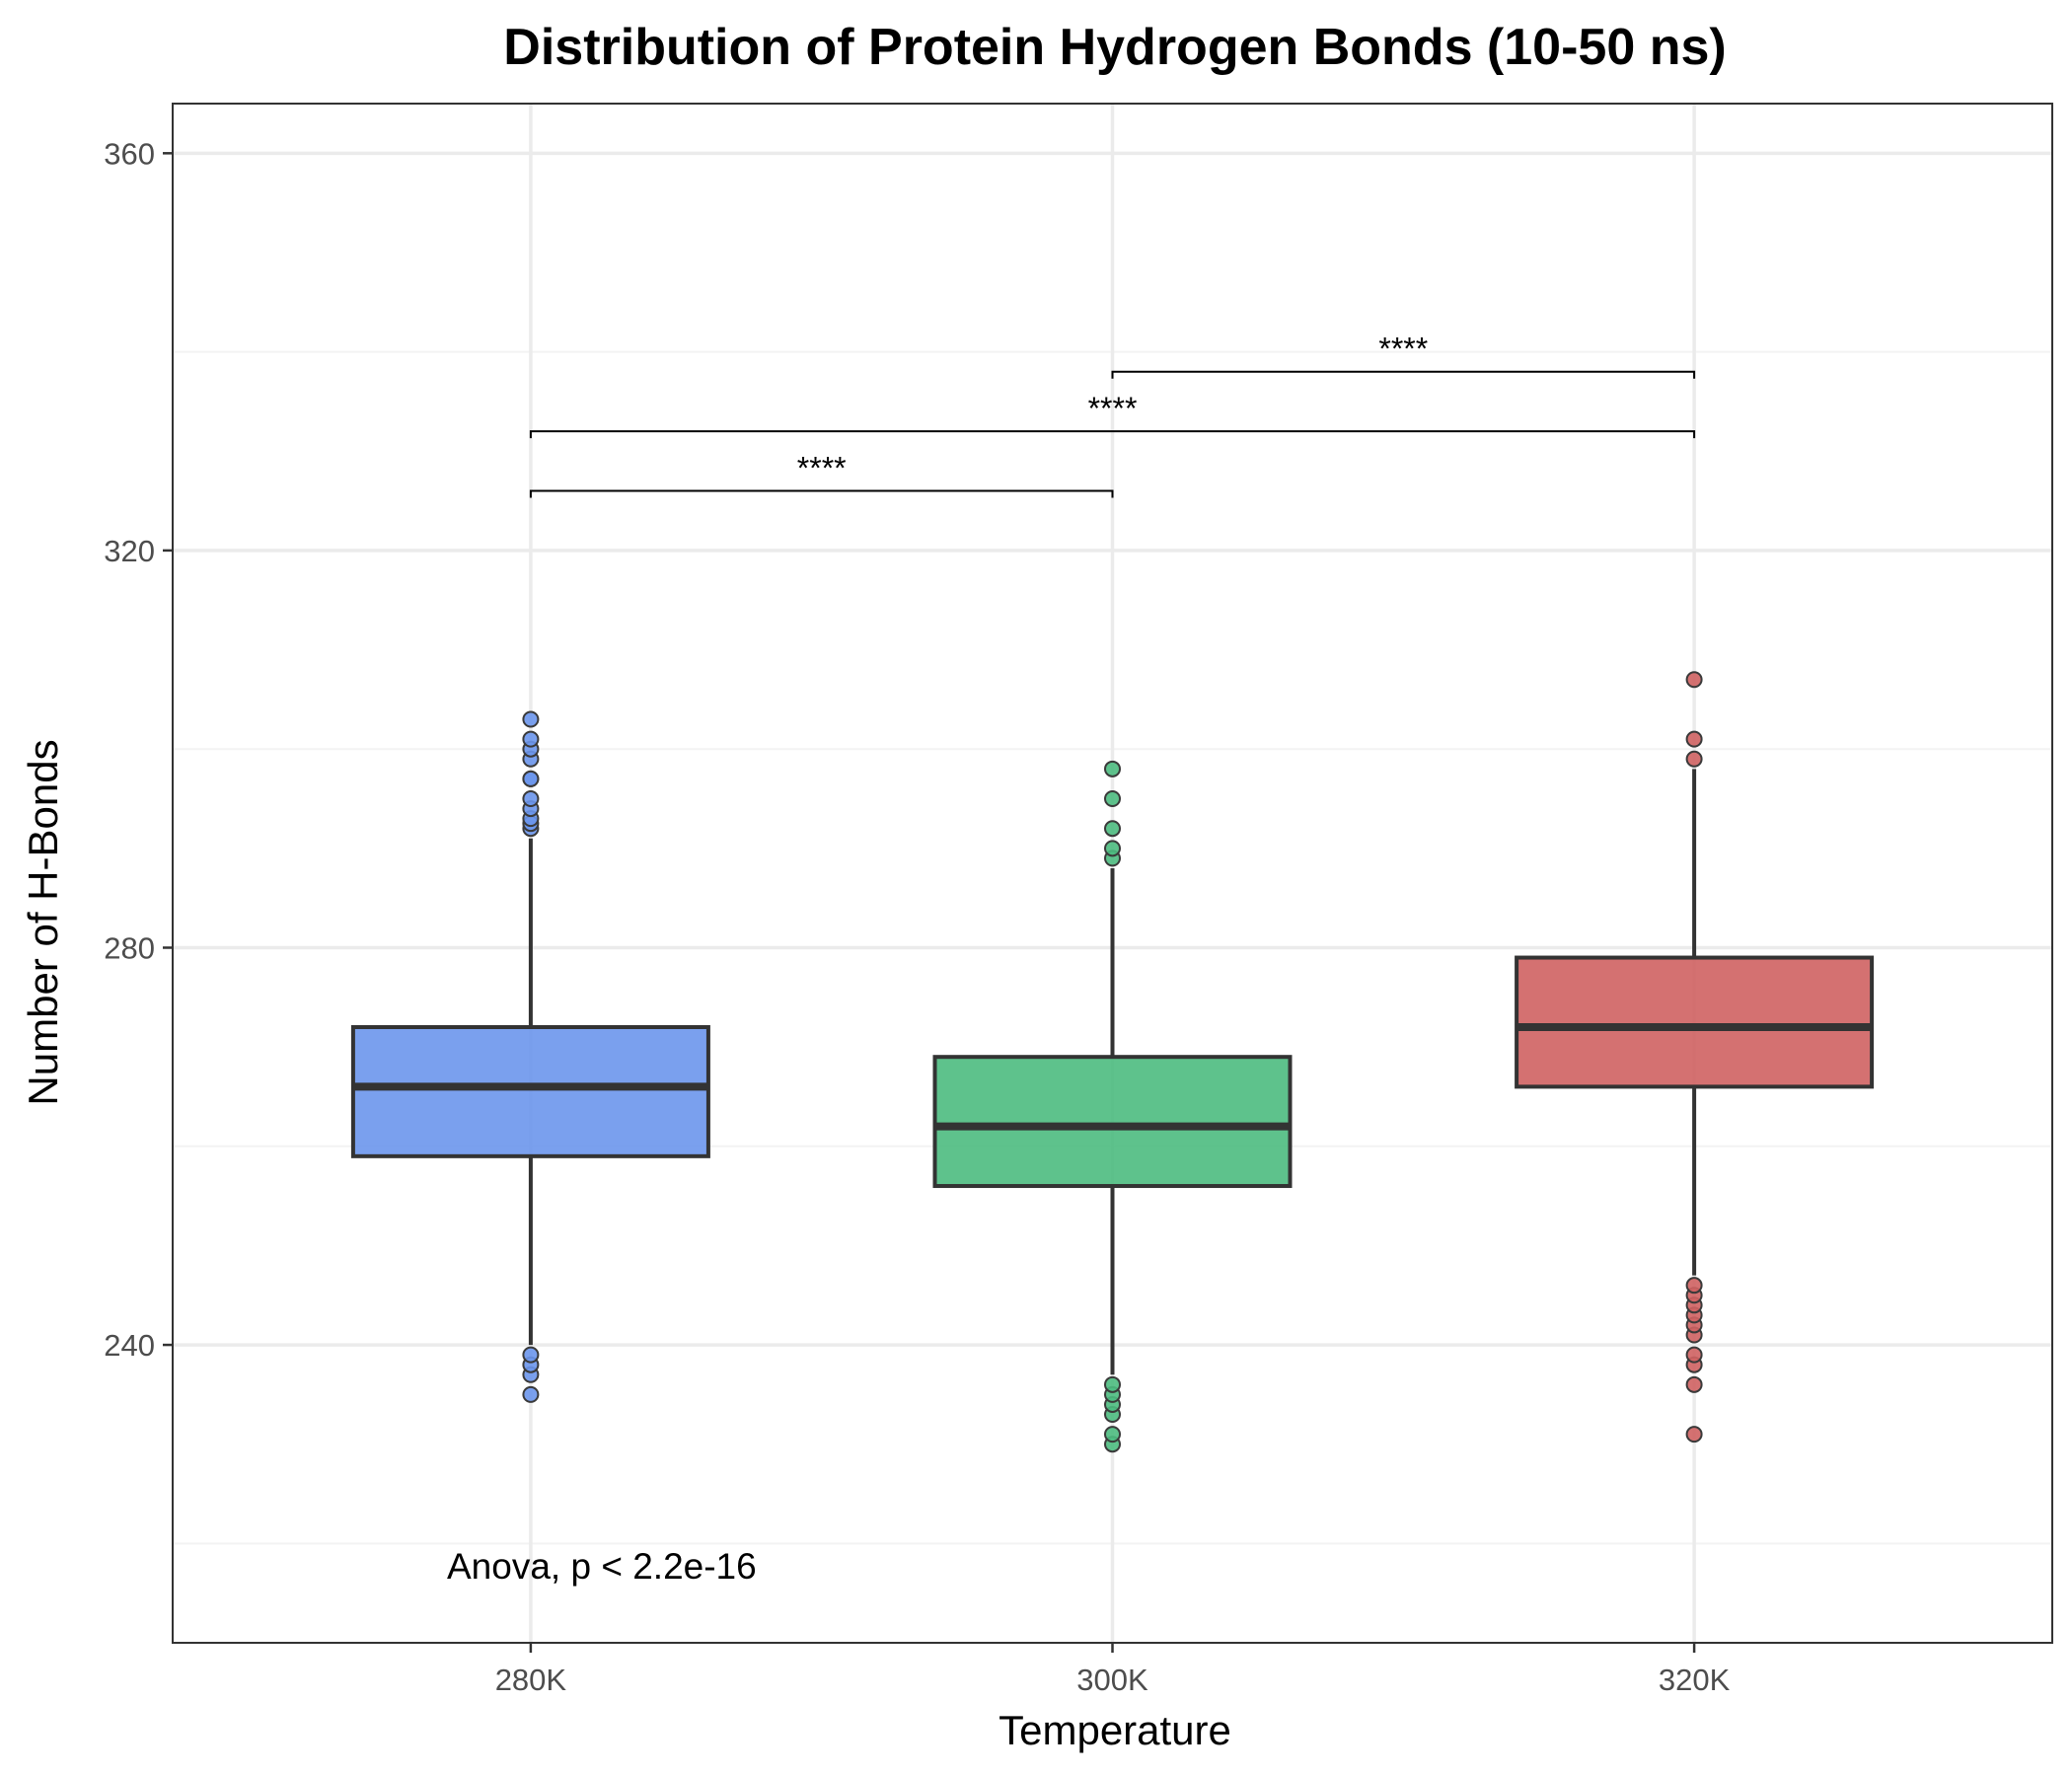 This screenshot has height=1776, width=2072. What do you see at coordinates (531, 1680) in the screenshot?
I see `x-tick-label: 280K` at bounding box center [531, 1680].